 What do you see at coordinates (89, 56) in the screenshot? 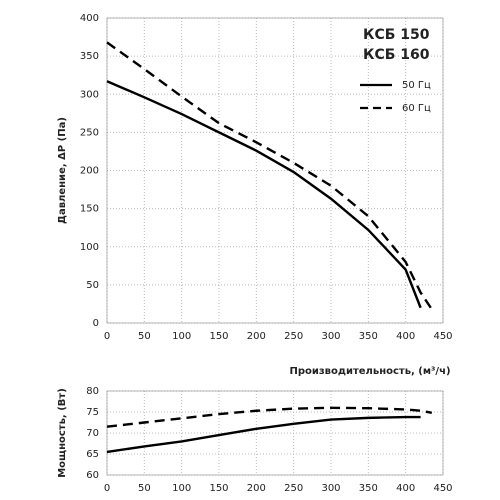
I see `y-tick-label: 350` at bounding box center [89, 56].